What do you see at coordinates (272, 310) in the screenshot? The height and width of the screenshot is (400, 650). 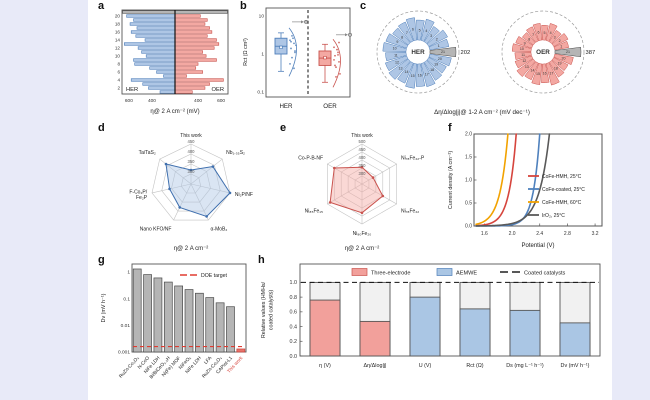 I see `svg-text: coated catalysts)` at bounding box center [272, 310].